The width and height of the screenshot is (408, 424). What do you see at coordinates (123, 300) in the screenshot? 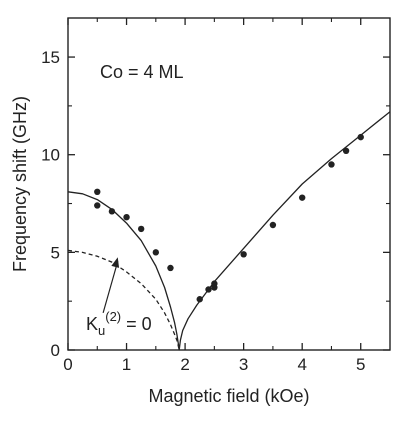
I see `fit-dashed-line` at bounding box center [123, 300].